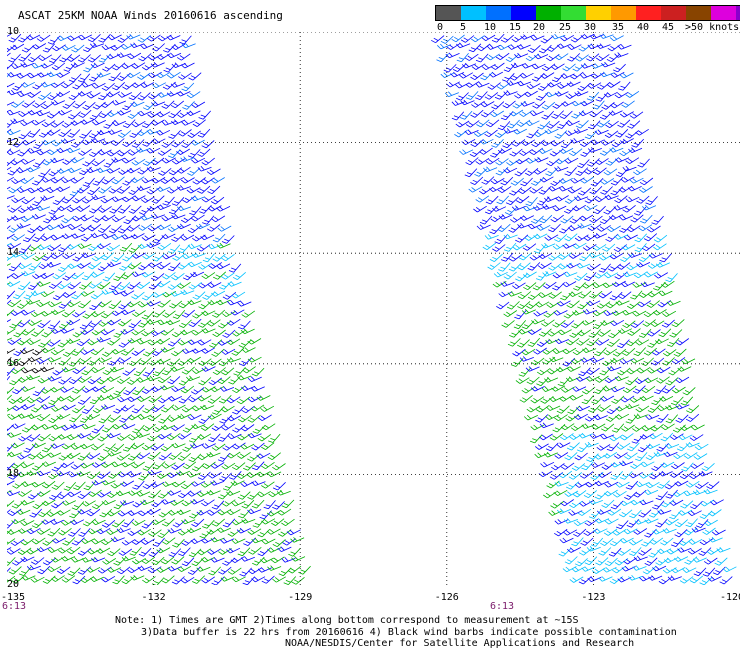 The image size is (740, 650). Describe the element at coordinates (502, 606) in the screenshot. I see `swath-time-label: 6:13` at that location.